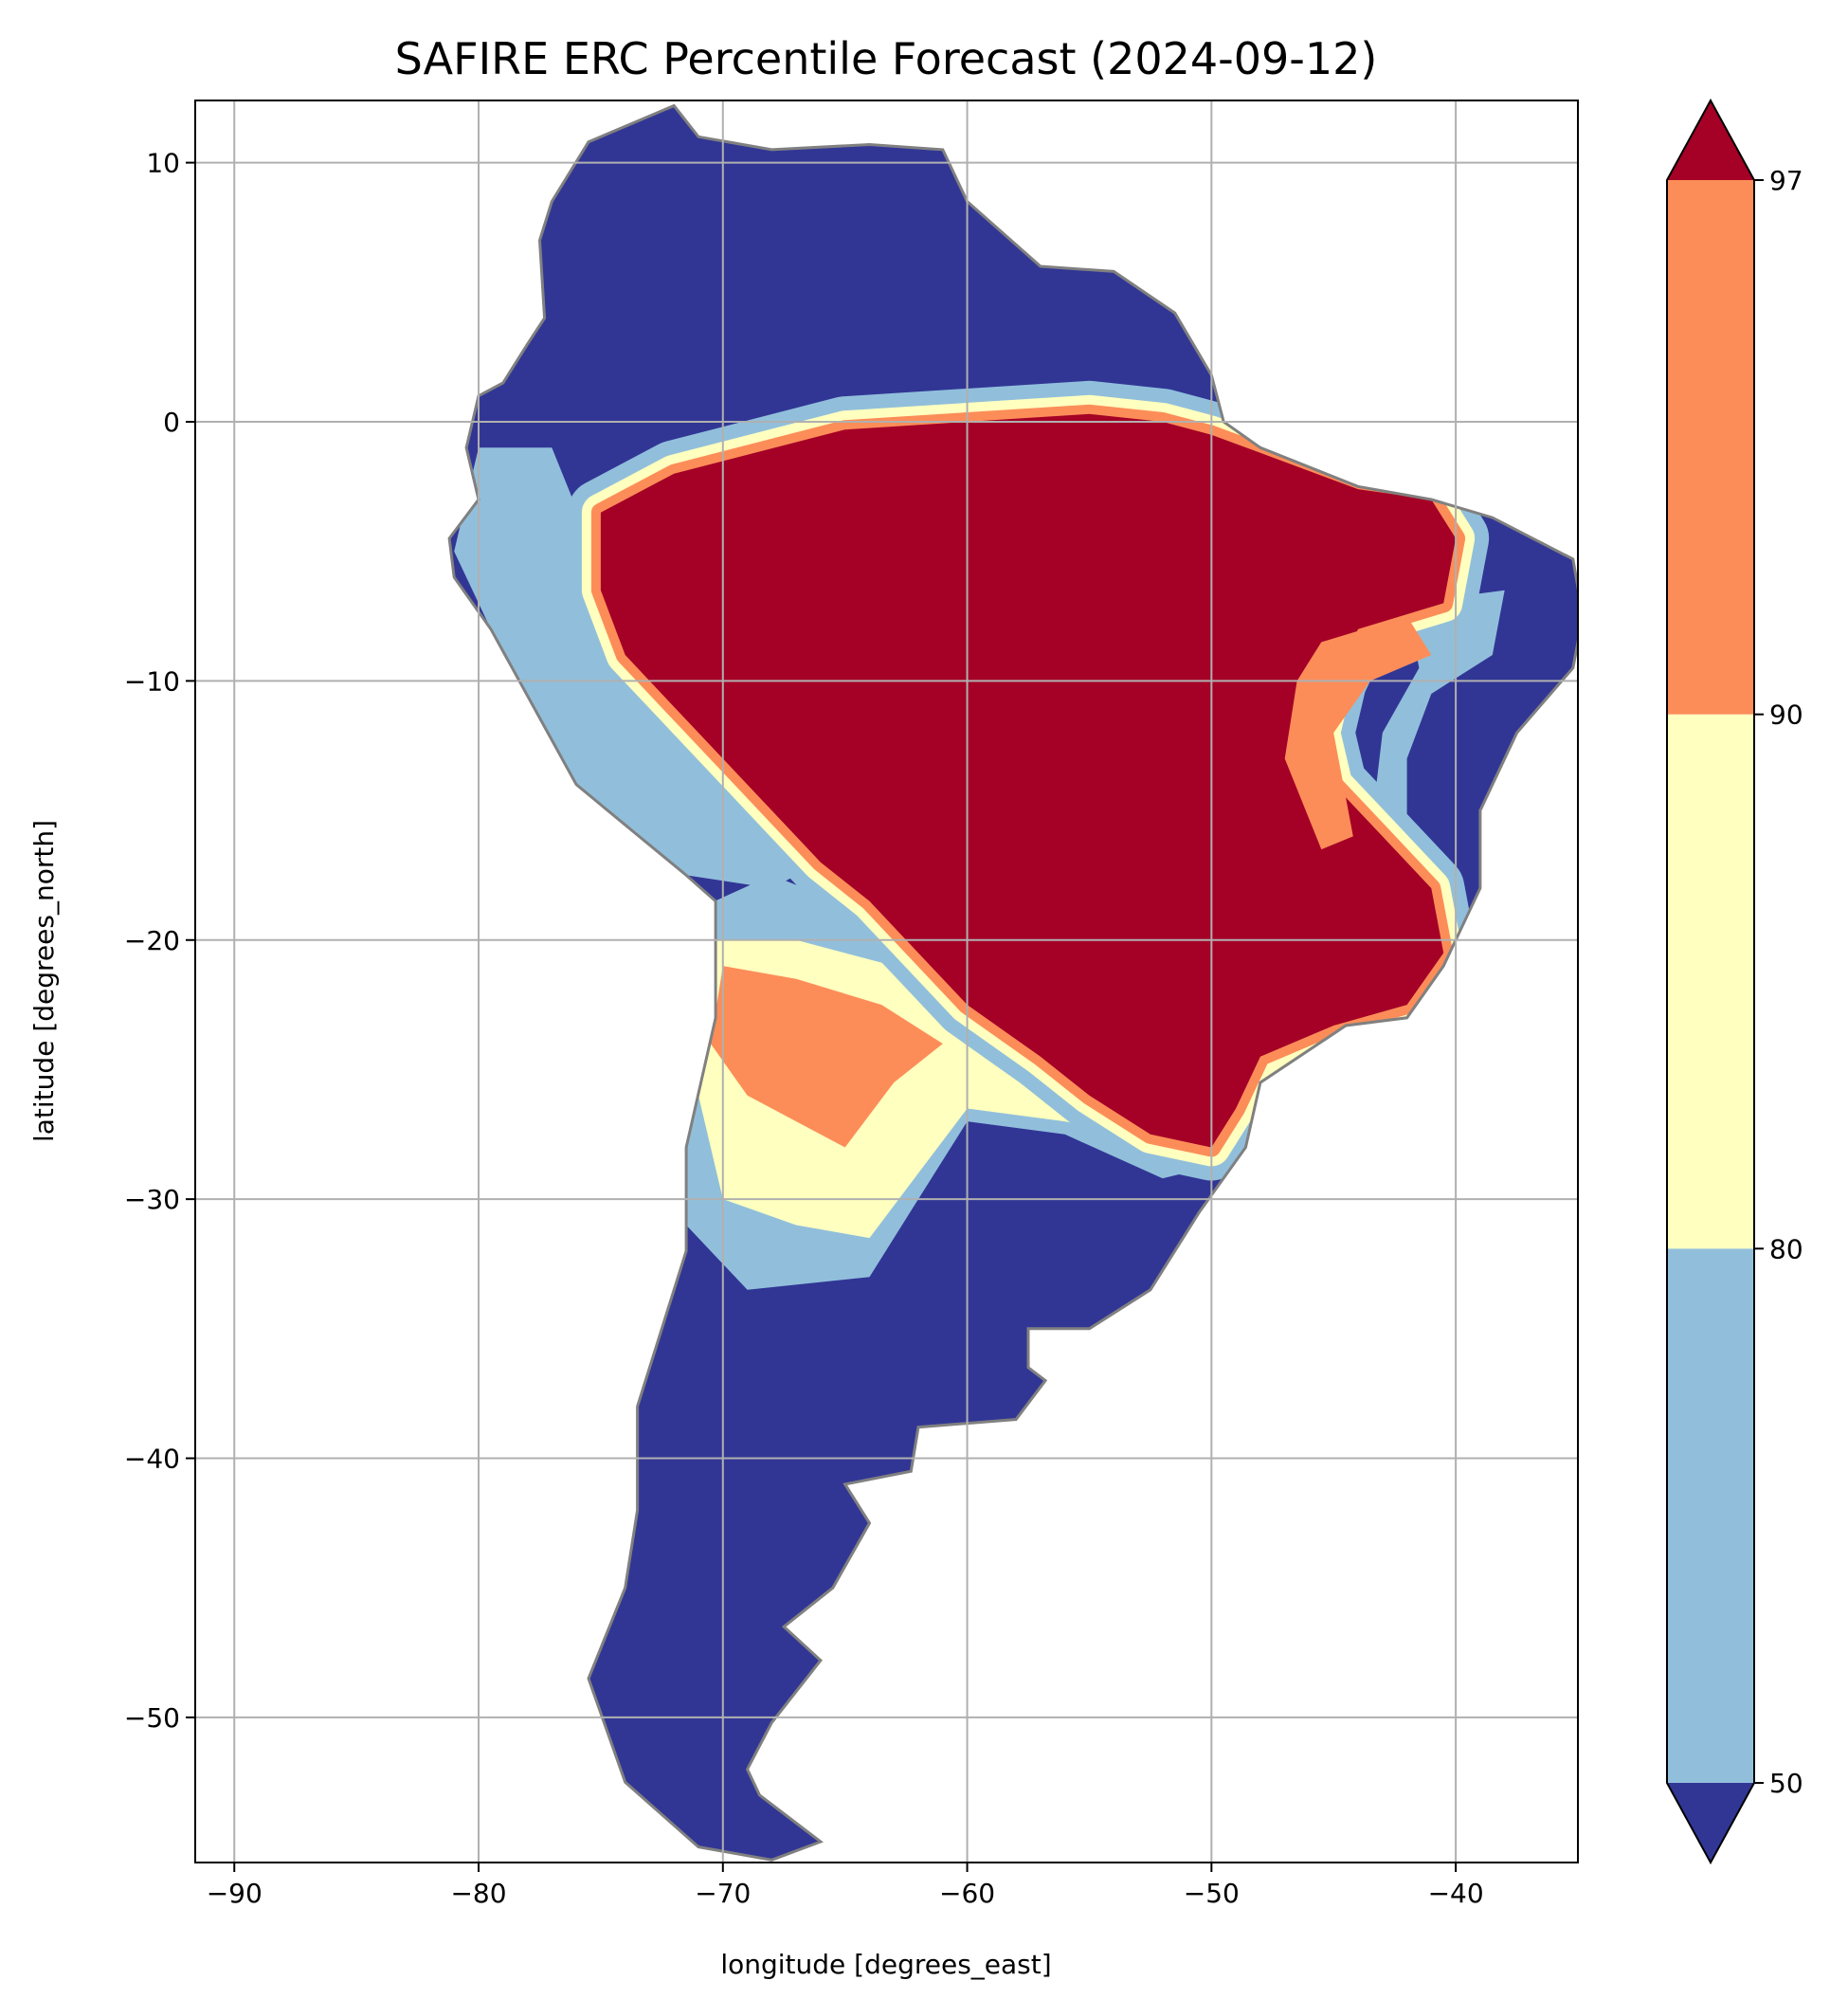 Image resolution: width=1848 pixels, height=1999 pixels. I want to click on colorbar-tick-label: 50, so click(1786, 1784).